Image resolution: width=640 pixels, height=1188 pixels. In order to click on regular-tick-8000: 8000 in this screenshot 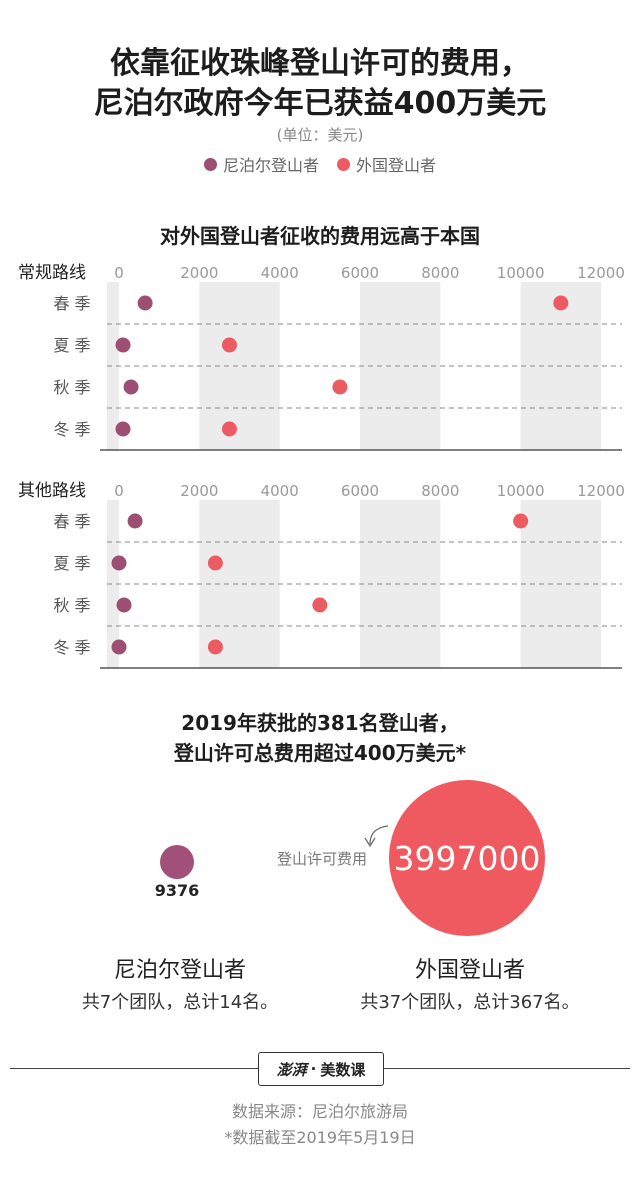, I will do `click(440, 273)`.